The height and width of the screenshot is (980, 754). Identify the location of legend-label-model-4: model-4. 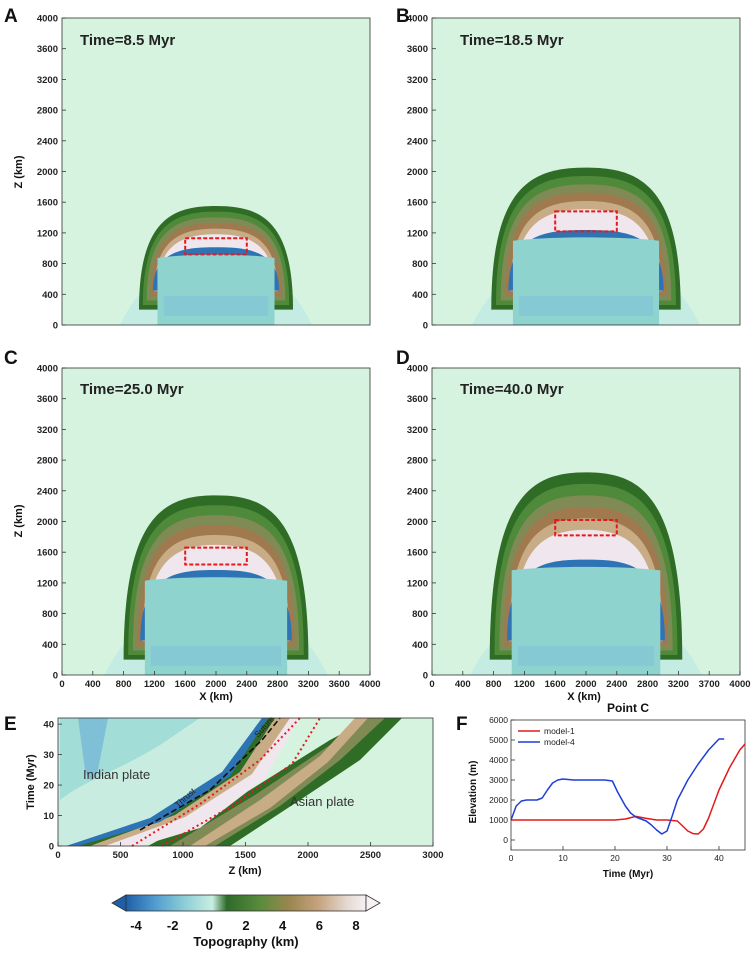
(559, 742).